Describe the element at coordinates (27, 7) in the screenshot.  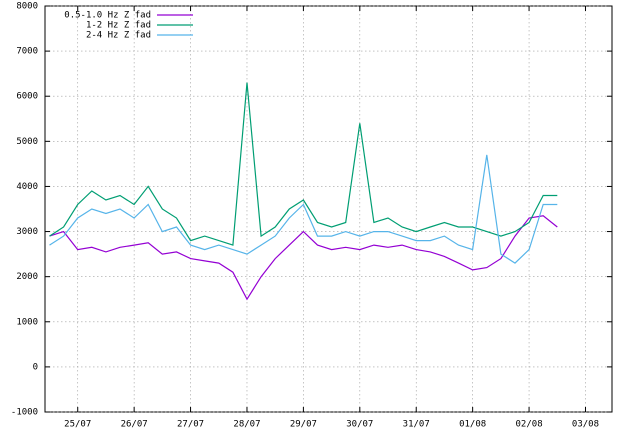
I see `y-tick-label: 8000` at that location.